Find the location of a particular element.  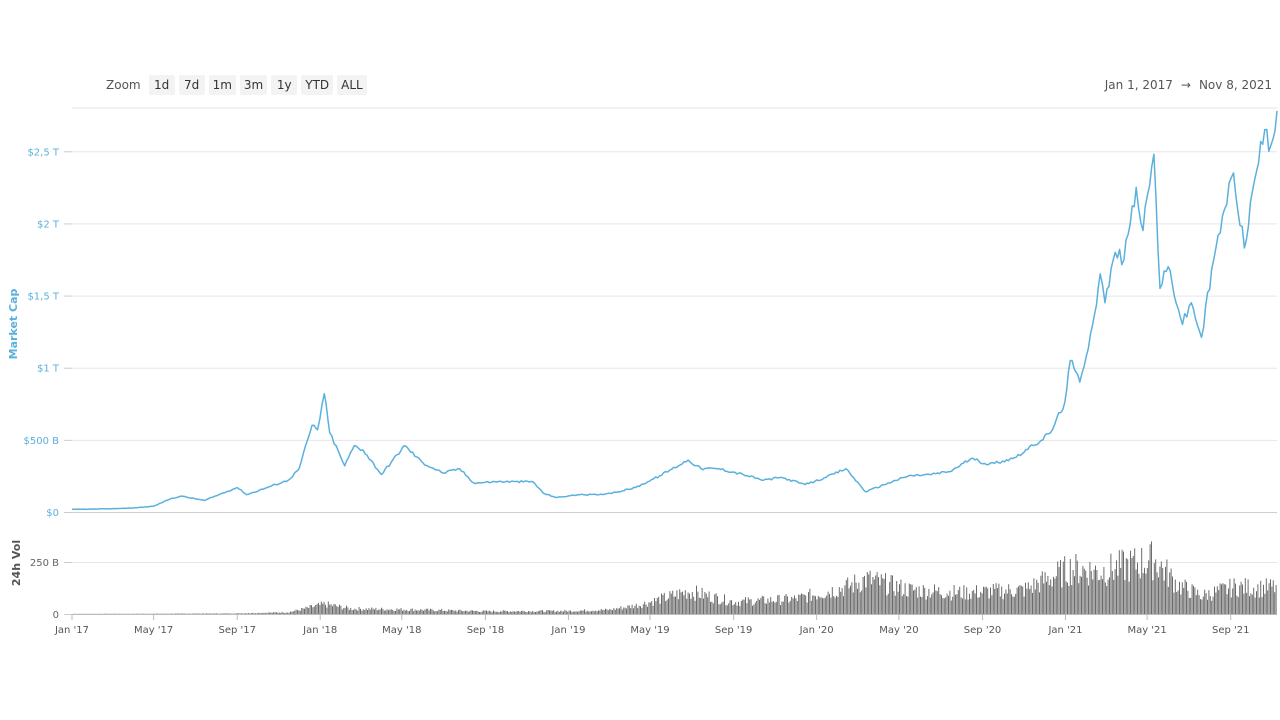

zoom-1d-button: 1d is located at coordinates (161, 85).